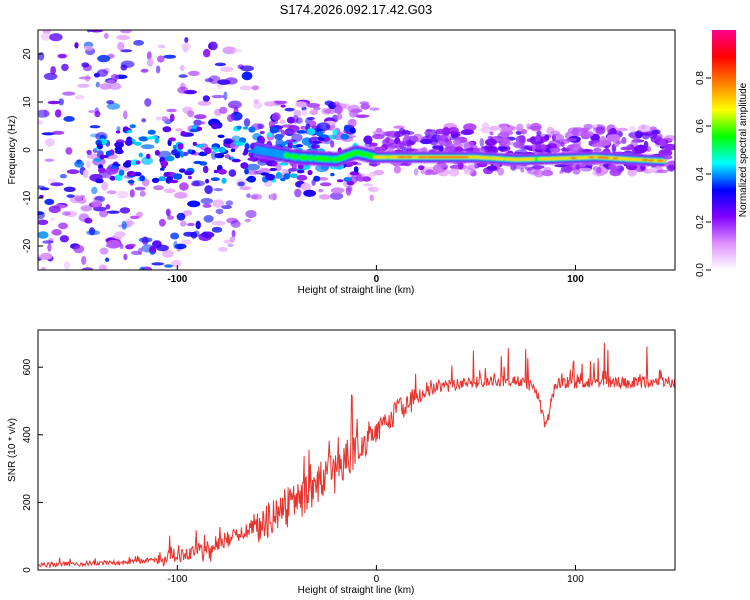  I want to click on spectrogram-ytick-label: 0, so click(27, 150).